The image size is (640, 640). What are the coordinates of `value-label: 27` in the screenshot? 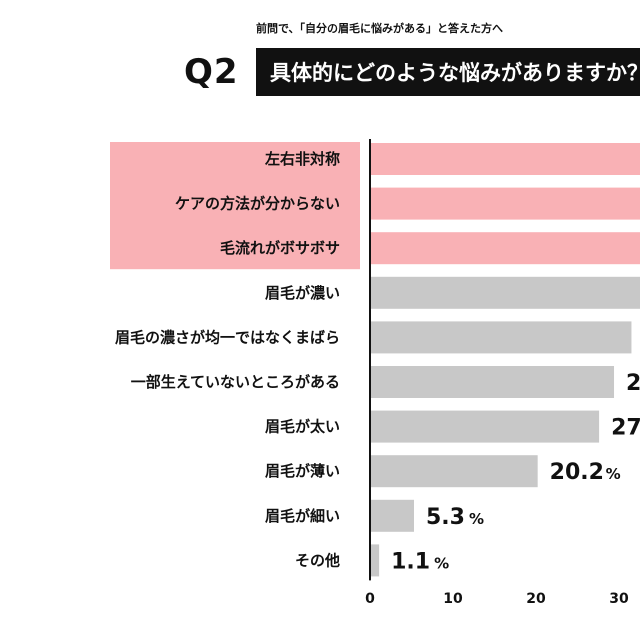 It's located at (625, 428).